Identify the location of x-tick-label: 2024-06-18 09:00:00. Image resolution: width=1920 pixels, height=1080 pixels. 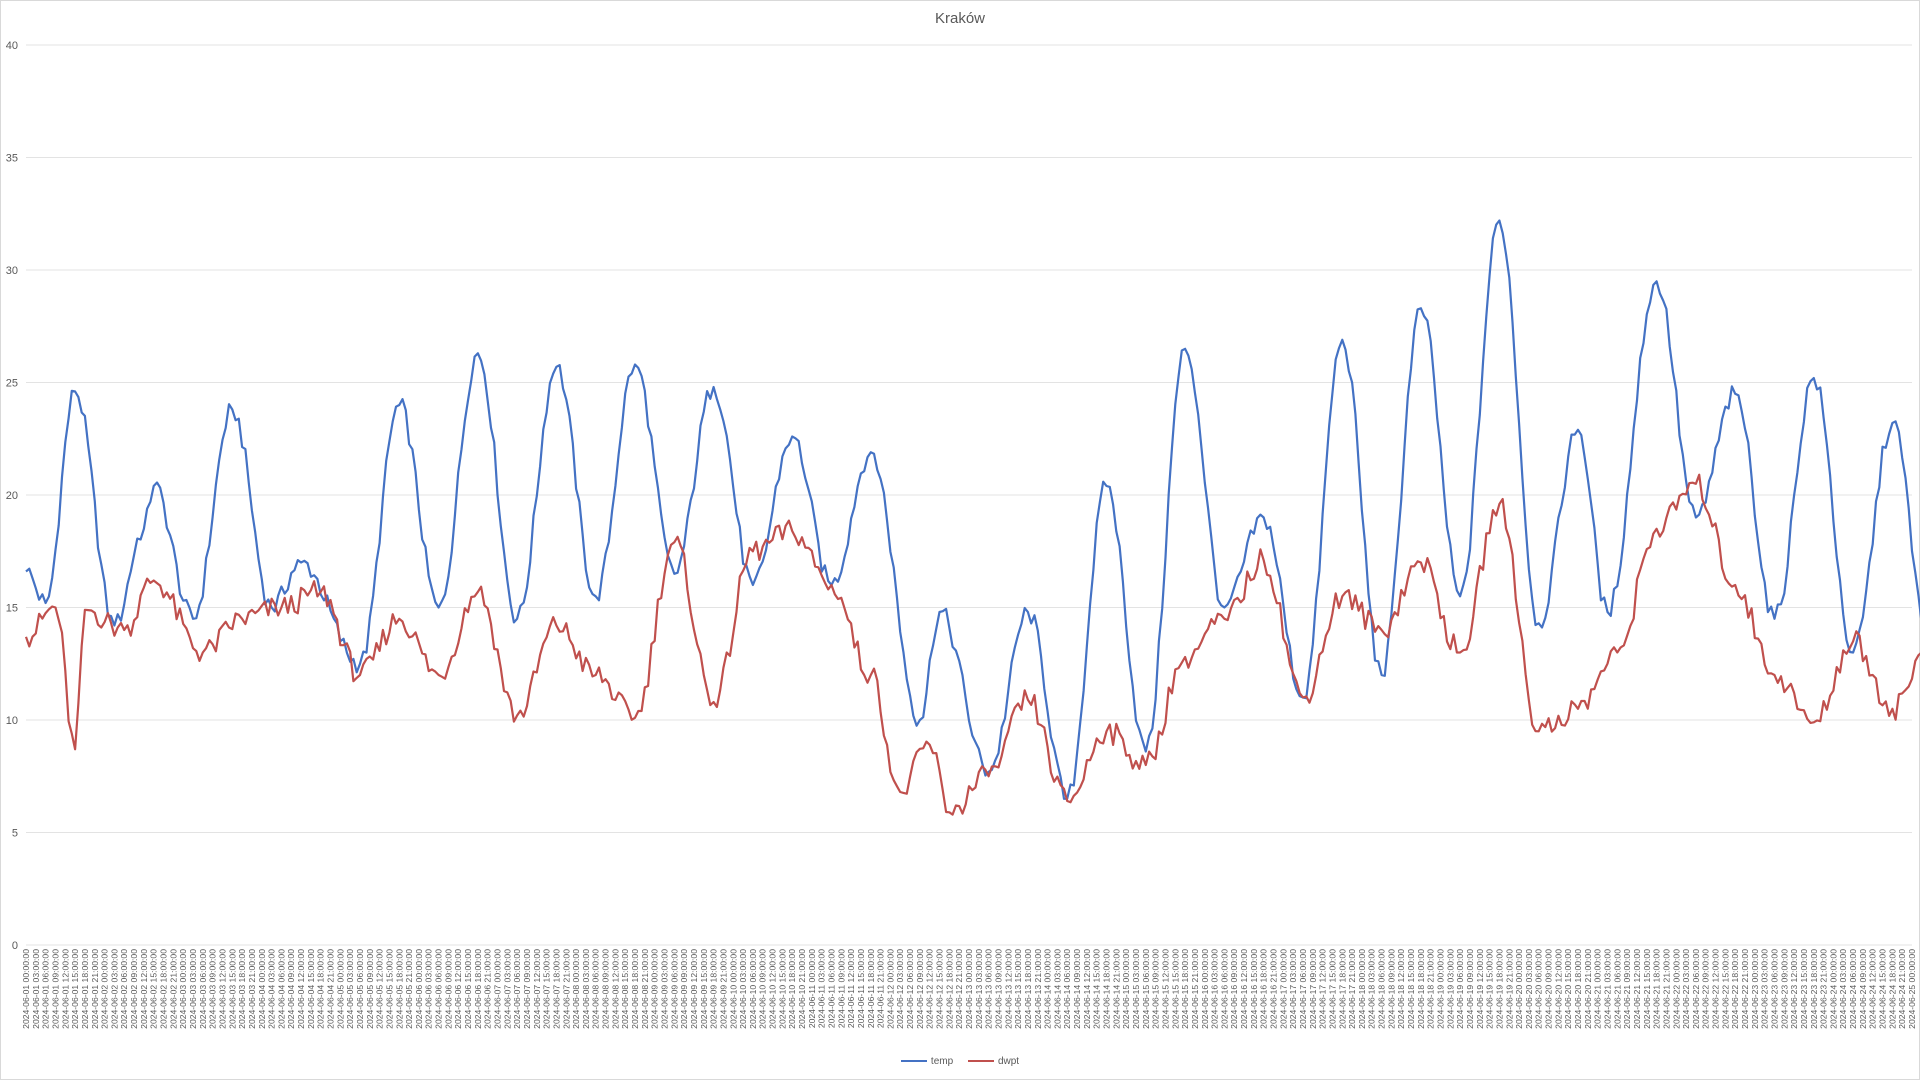
(1391, 989).